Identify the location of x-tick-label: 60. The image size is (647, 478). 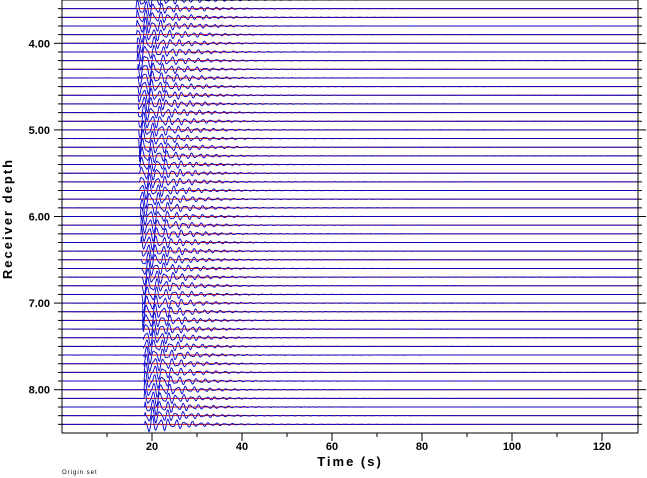
(332, 447).